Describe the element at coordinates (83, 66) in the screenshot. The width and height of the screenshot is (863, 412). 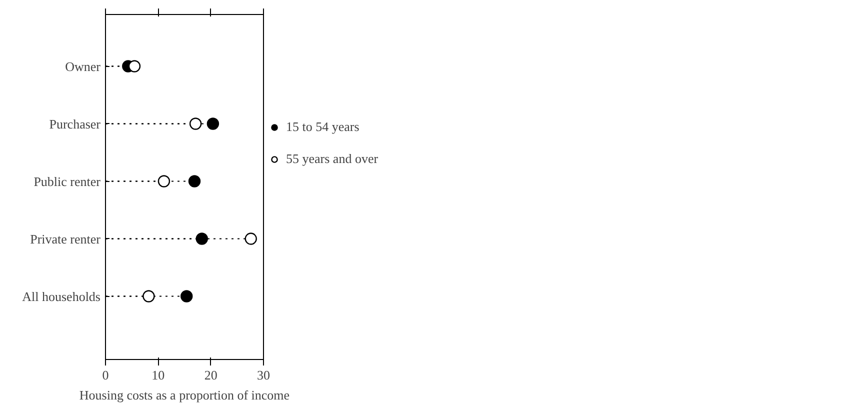
I see `y-tick-label: Owner` at that location.